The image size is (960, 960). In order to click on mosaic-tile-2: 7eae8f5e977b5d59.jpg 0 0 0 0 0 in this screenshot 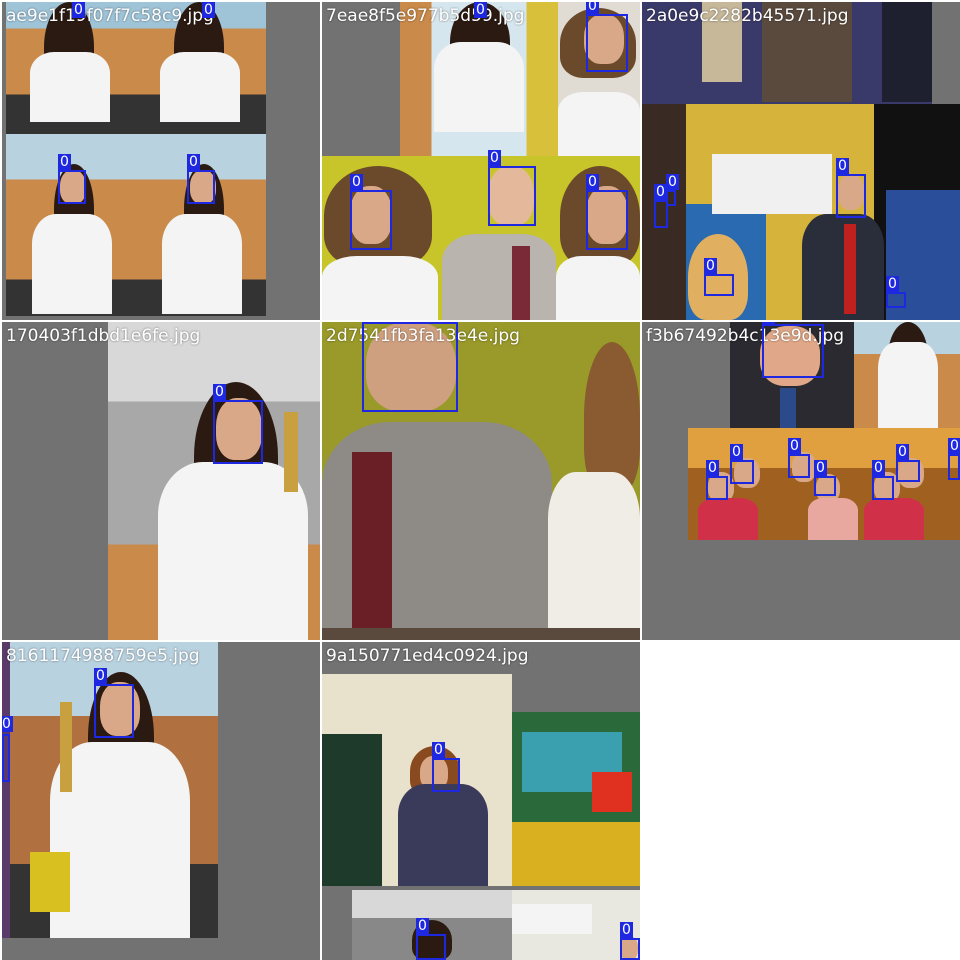, I will do `click(481, 161)`.